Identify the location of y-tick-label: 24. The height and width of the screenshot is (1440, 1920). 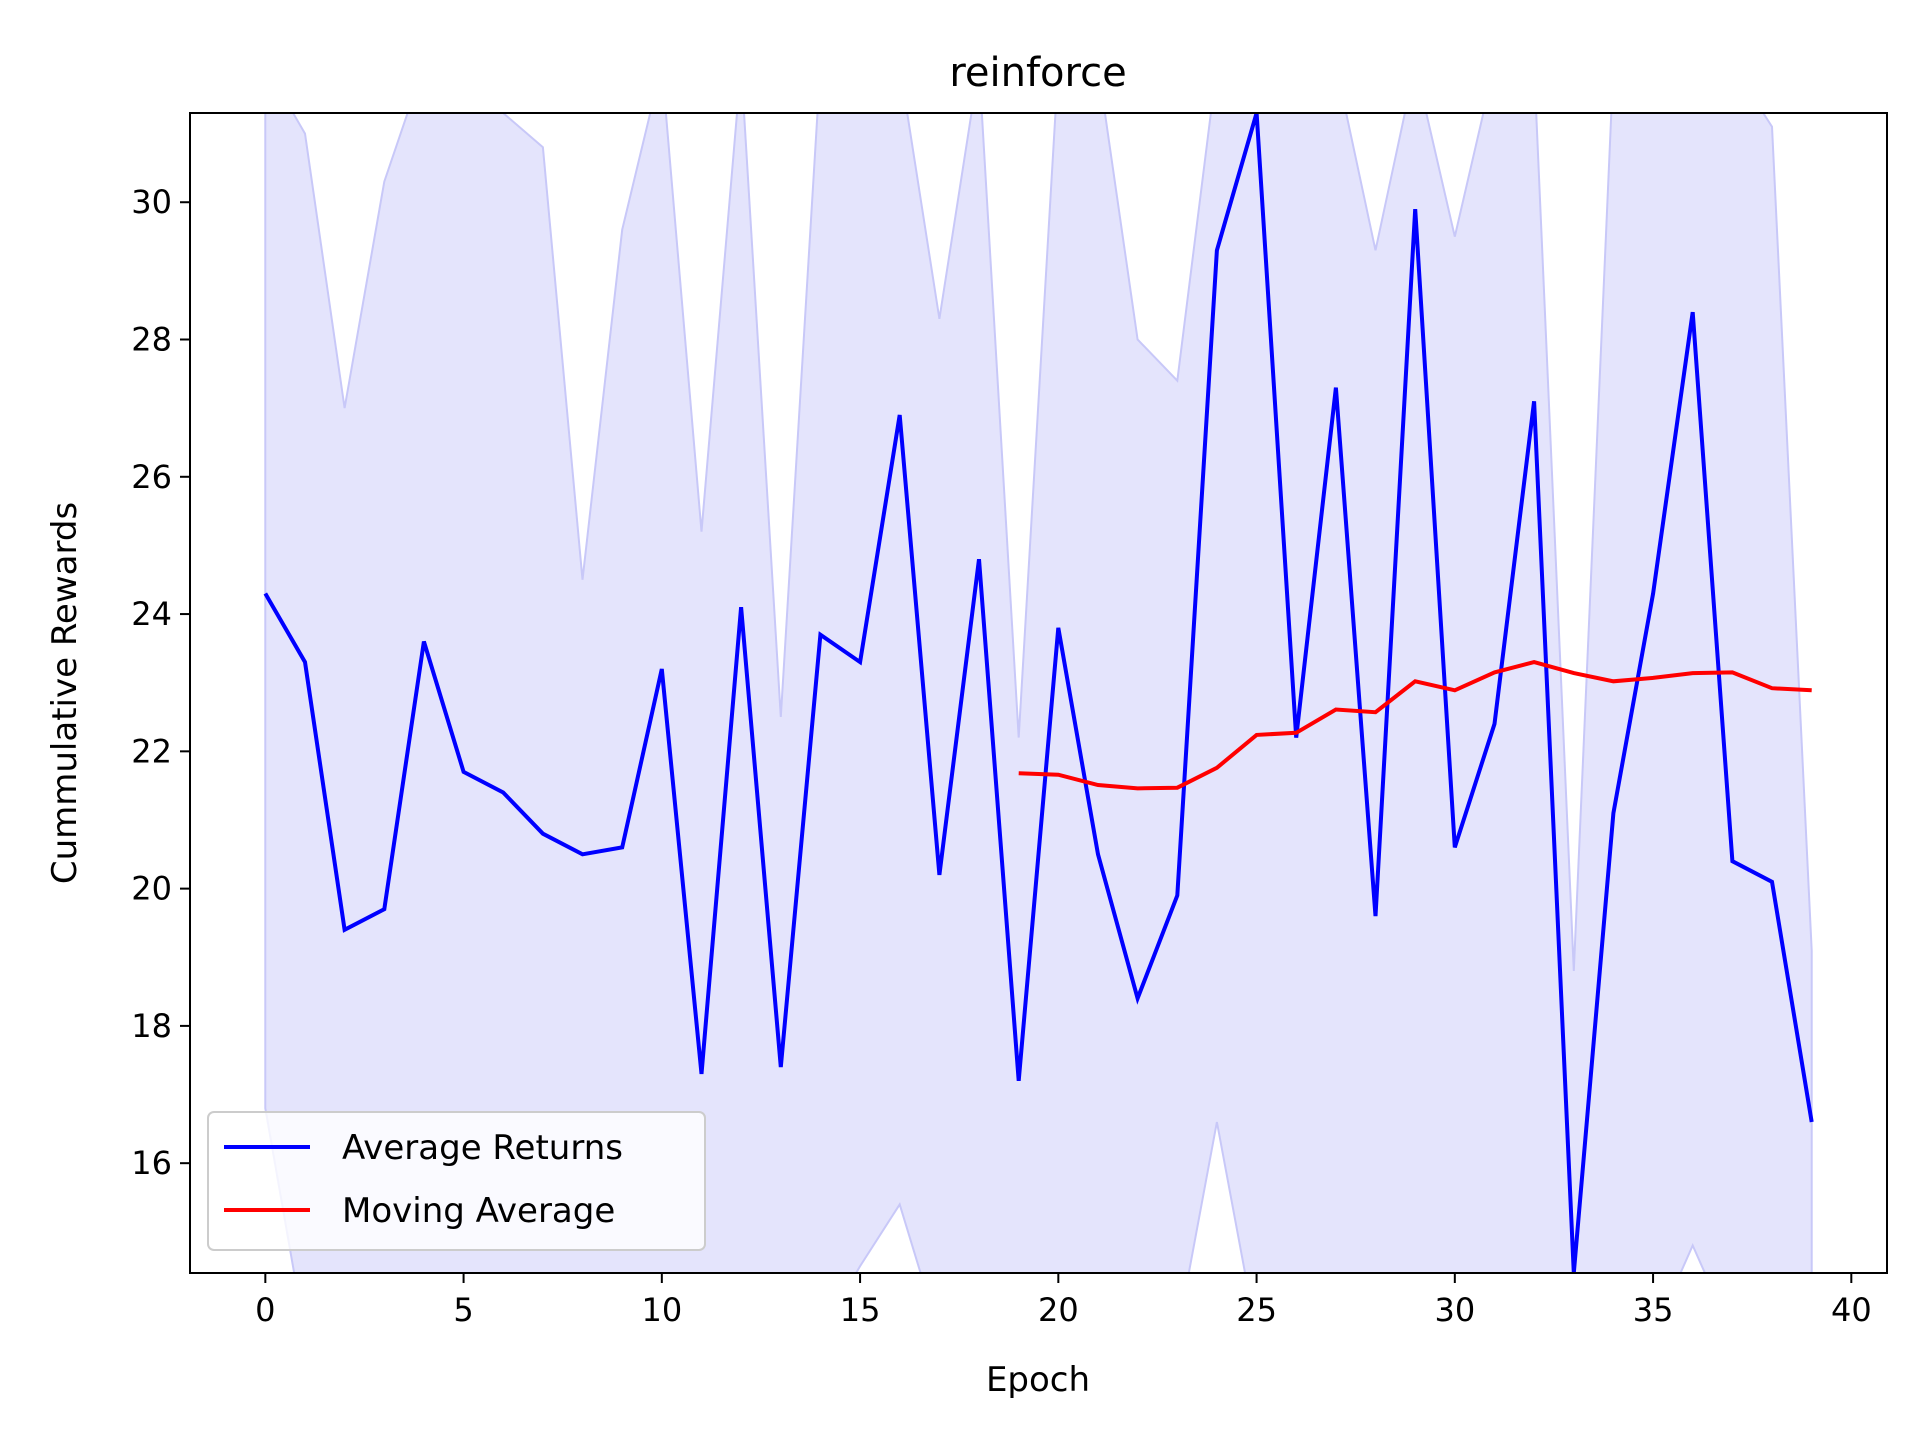
(151, 614).